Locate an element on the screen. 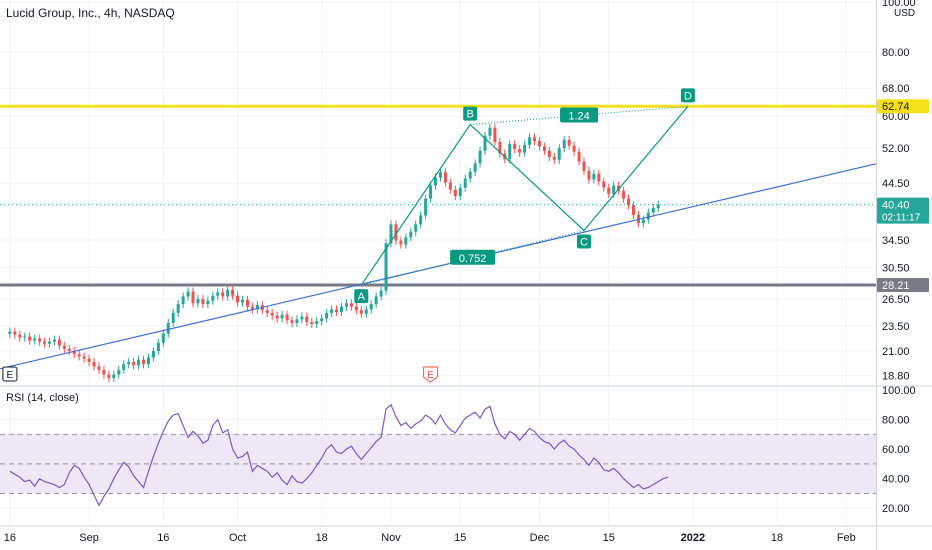  ratio-label: 1.24 is located at coordinates (579, 115).